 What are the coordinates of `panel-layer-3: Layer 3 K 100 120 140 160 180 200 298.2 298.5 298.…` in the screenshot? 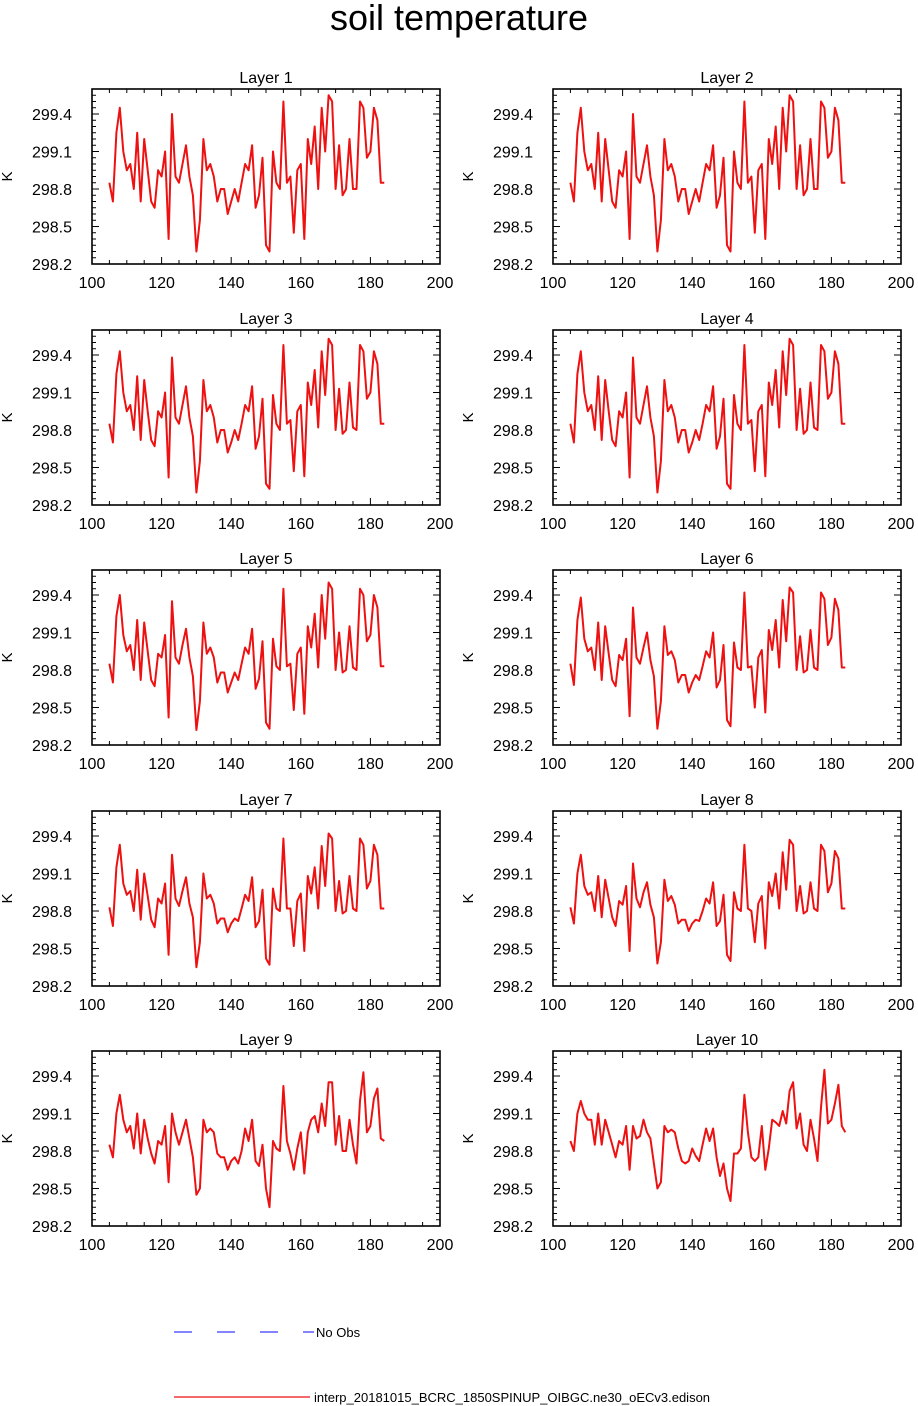 It's located at (226, 422).